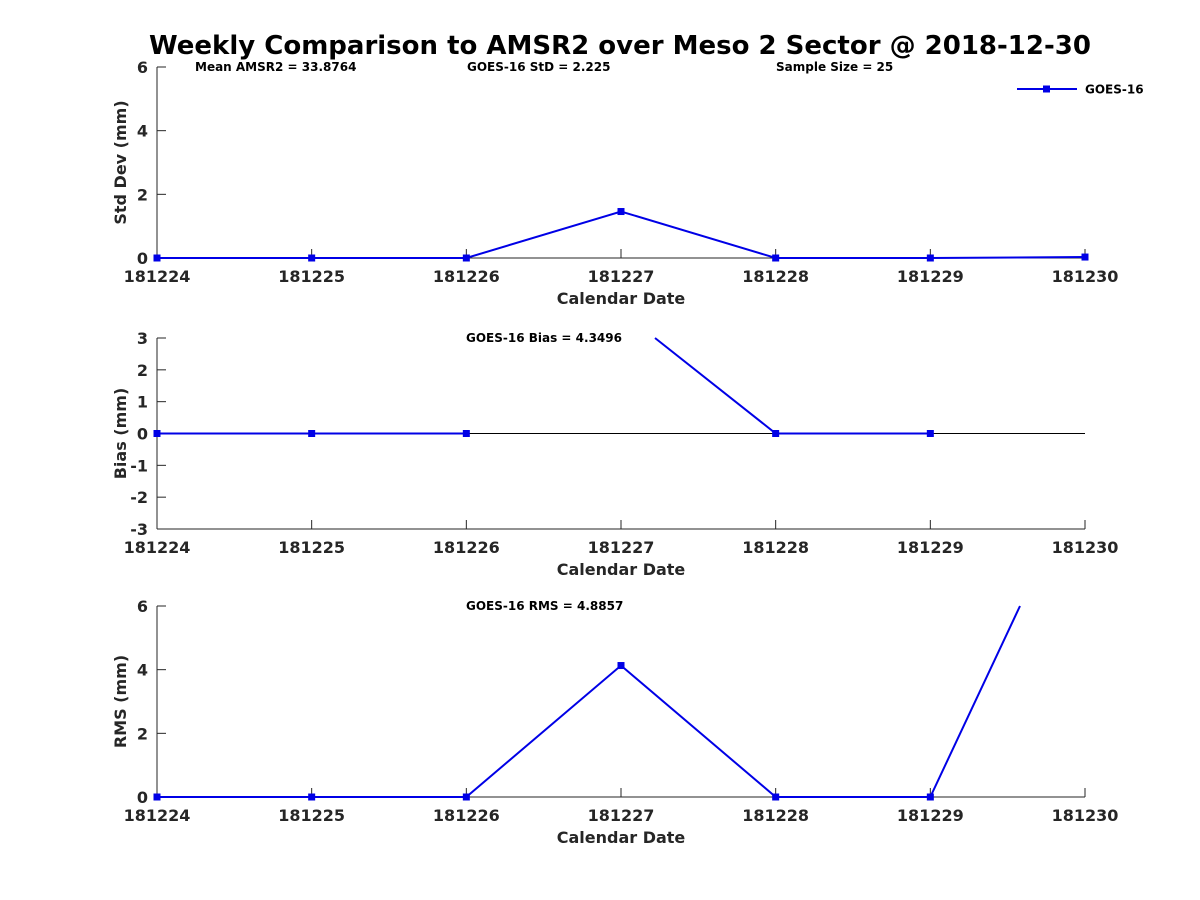  What do you see at coordinates (120, 701) in the screenshot?
I see `y-axis-label: RMS (mm)` at bounding box center [120, 701].